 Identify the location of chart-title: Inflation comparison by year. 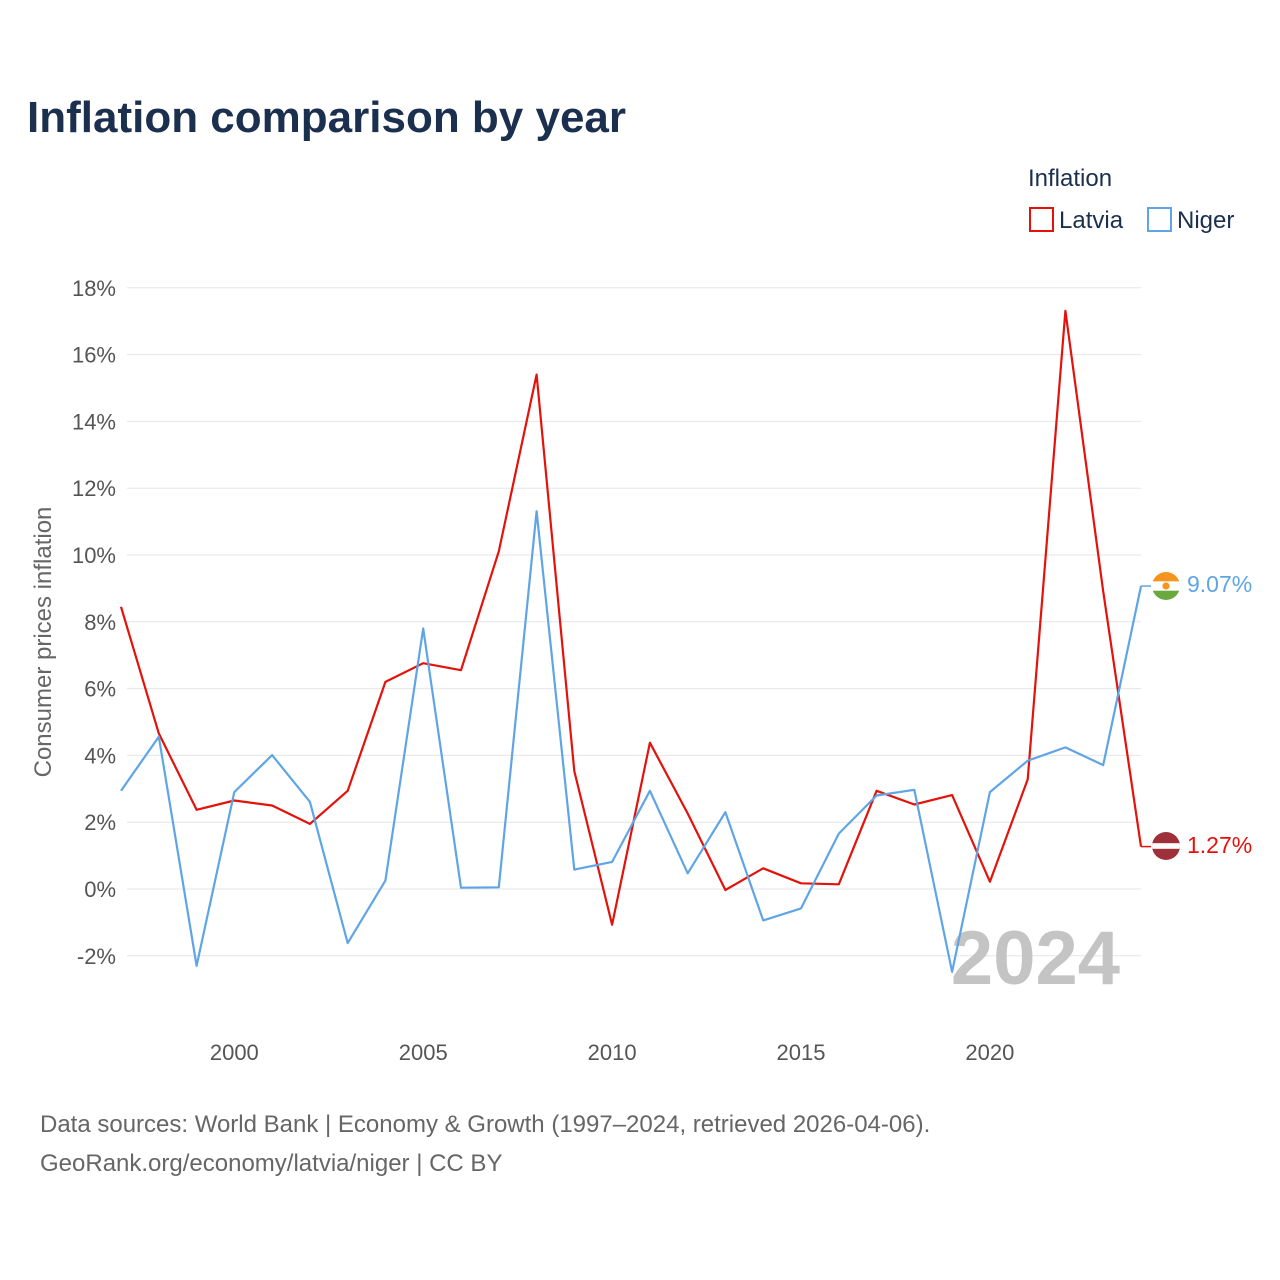
(326, 117).